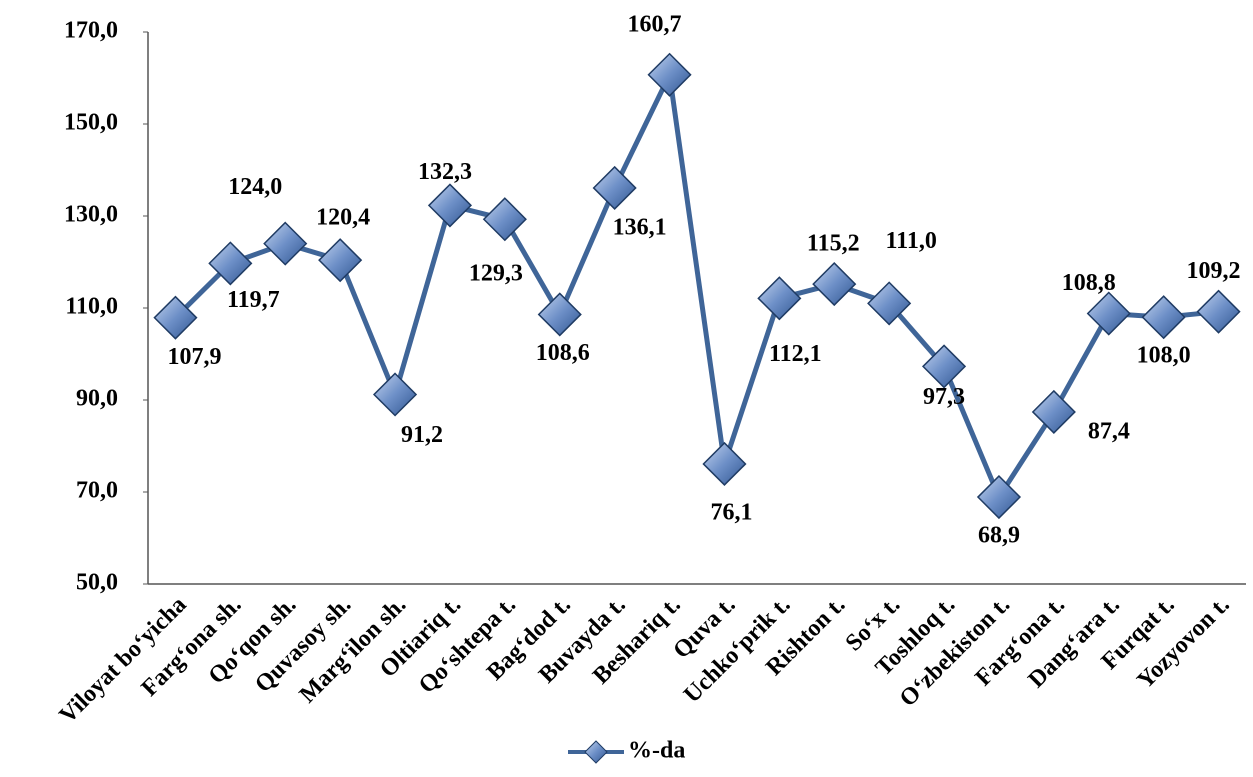  What do you see at coordinates (656, 751) in the screenshot?
I see `legend-label: %-da` at bounding box center [656, 751].